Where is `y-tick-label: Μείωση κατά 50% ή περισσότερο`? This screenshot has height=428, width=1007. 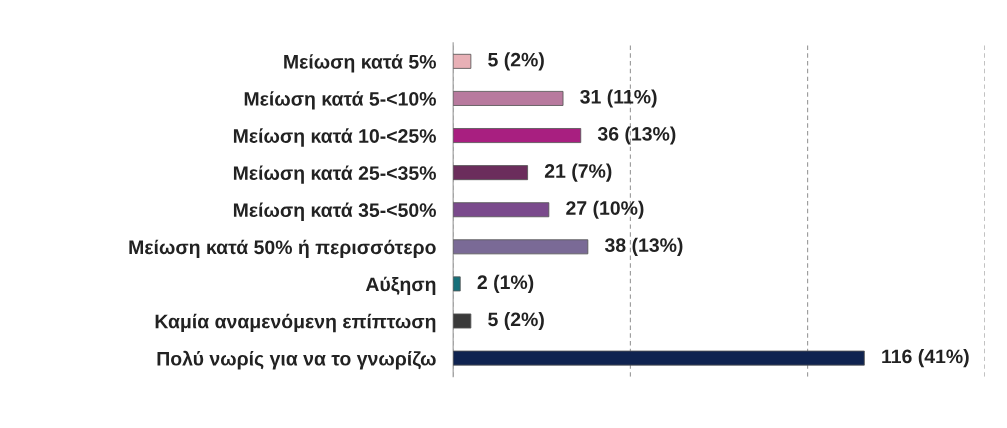 y-tick-label: Μείωση κατά 50% ή περισσότερο is located at coordinates (282, 249).